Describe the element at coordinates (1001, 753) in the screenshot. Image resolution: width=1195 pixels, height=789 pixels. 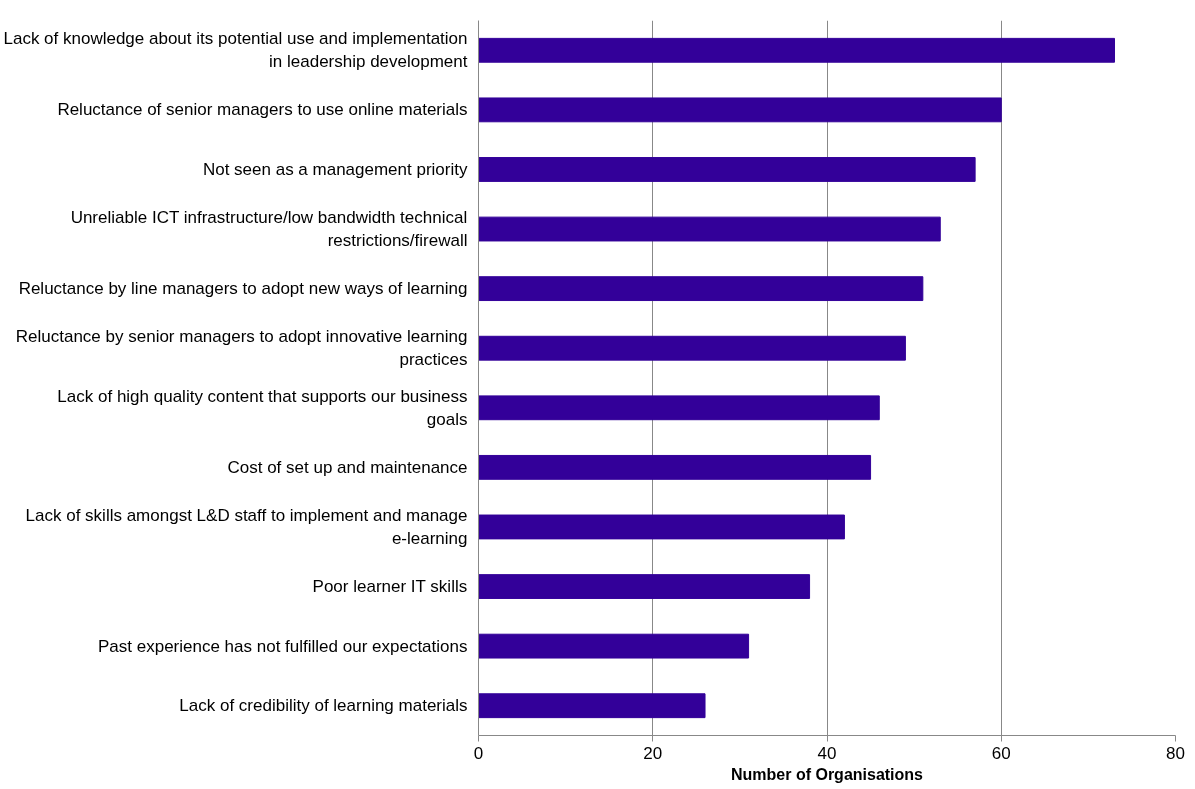
I see `x-tick-label: 60` at that location.